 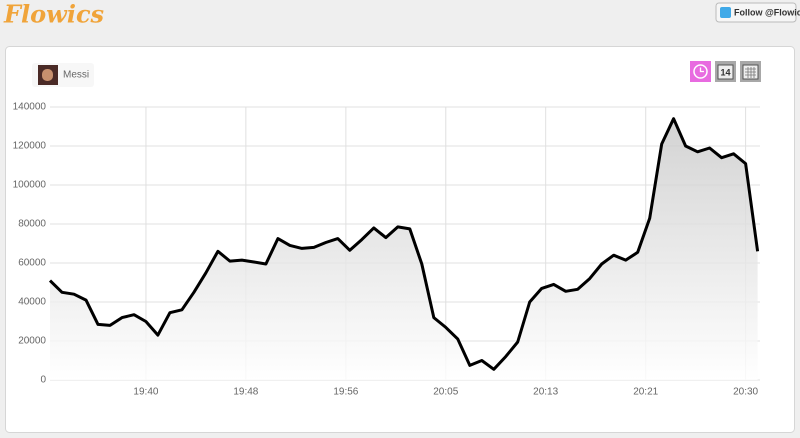 I want to click on logo: Flowics, so click(x=54, y=14).